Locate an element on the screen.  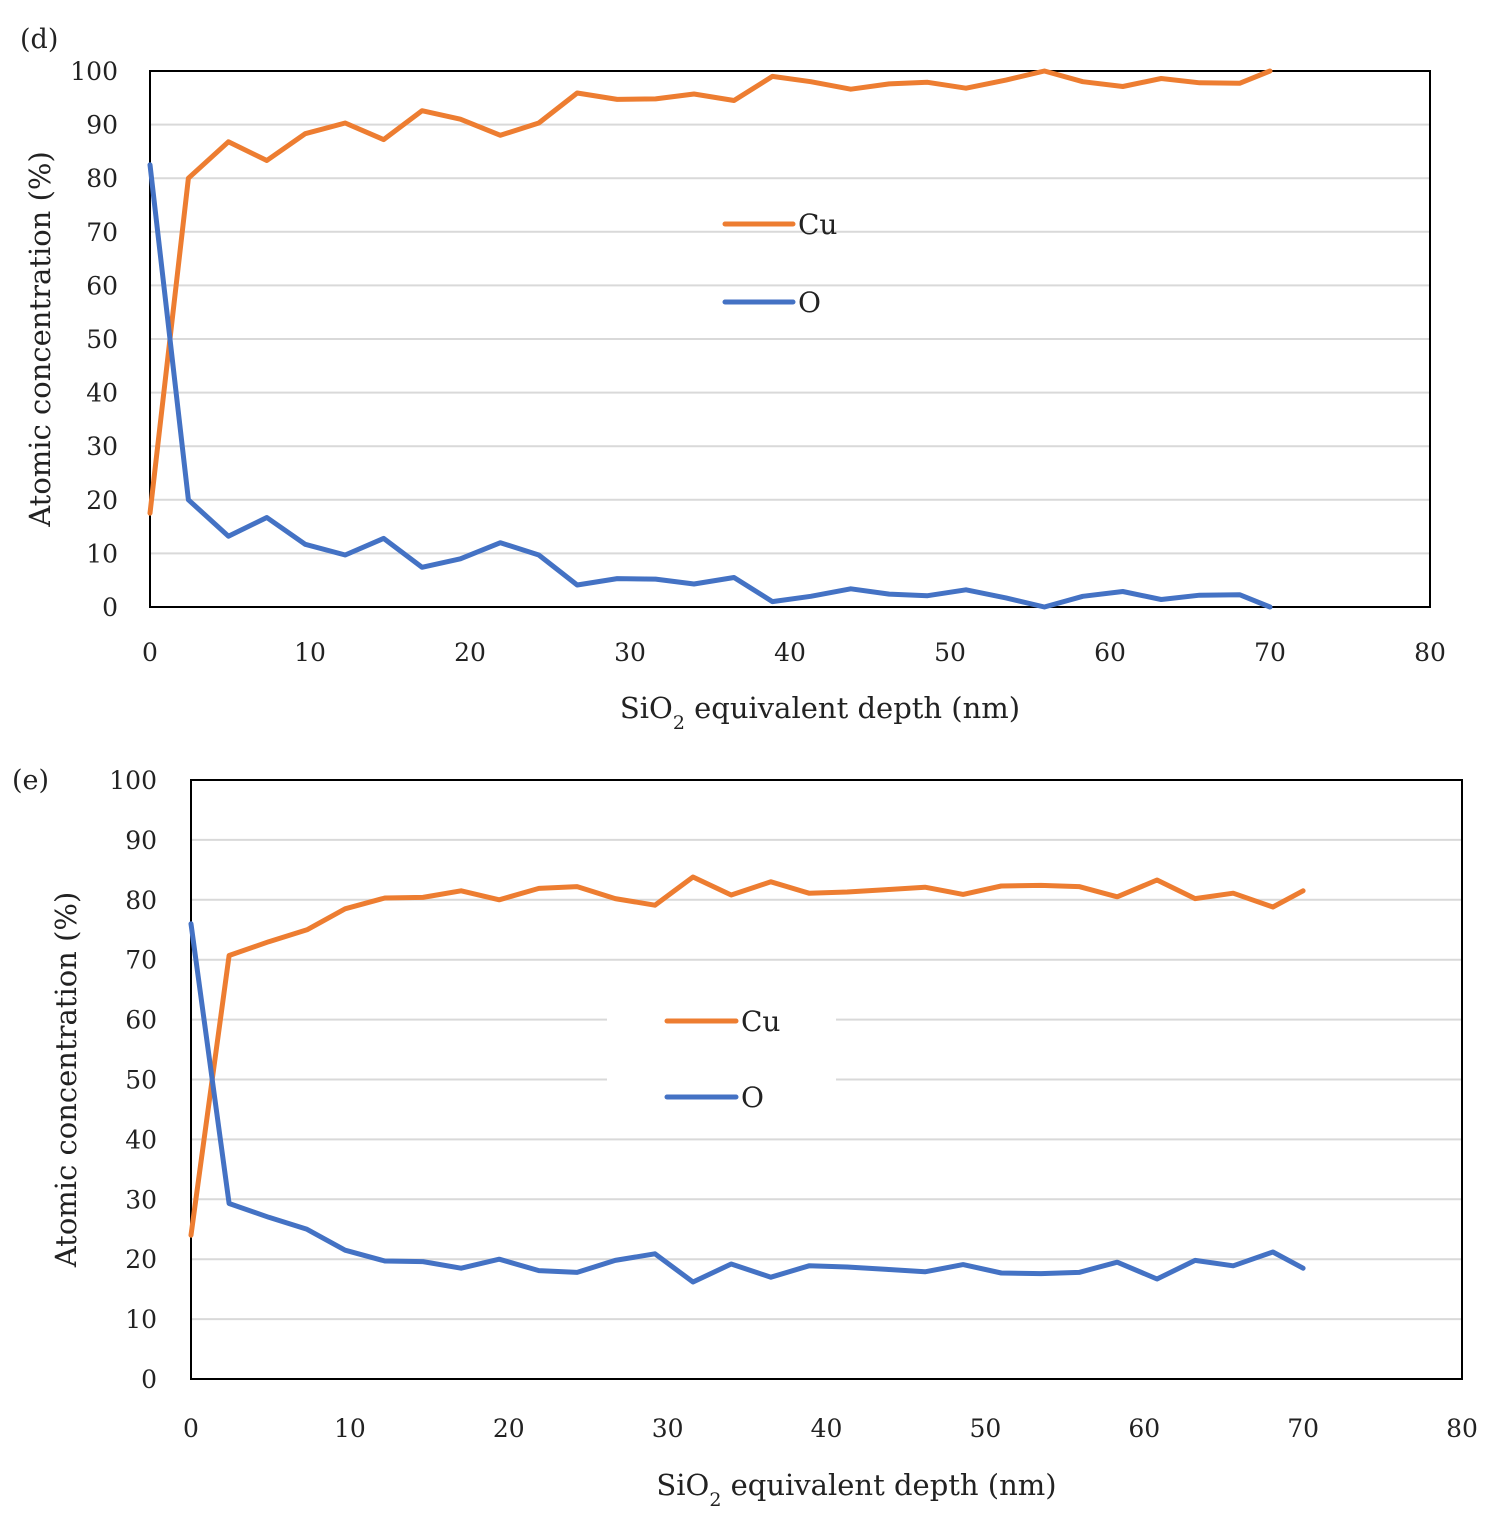
panel-label: (e) is located at coordinates (30, 780).